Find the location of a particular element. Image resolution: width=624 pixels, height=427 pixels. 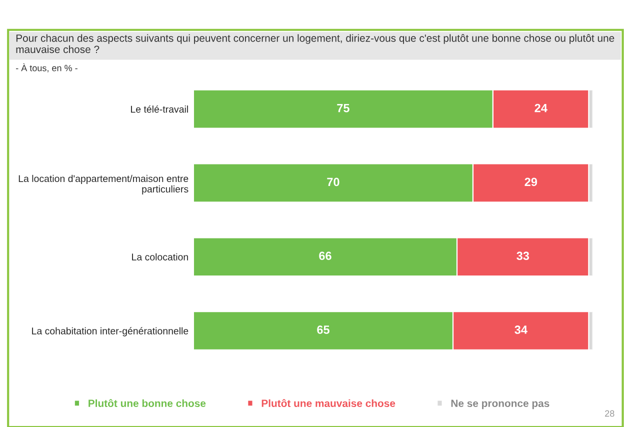

data-label: 33 is located at coordinates (523, 256).